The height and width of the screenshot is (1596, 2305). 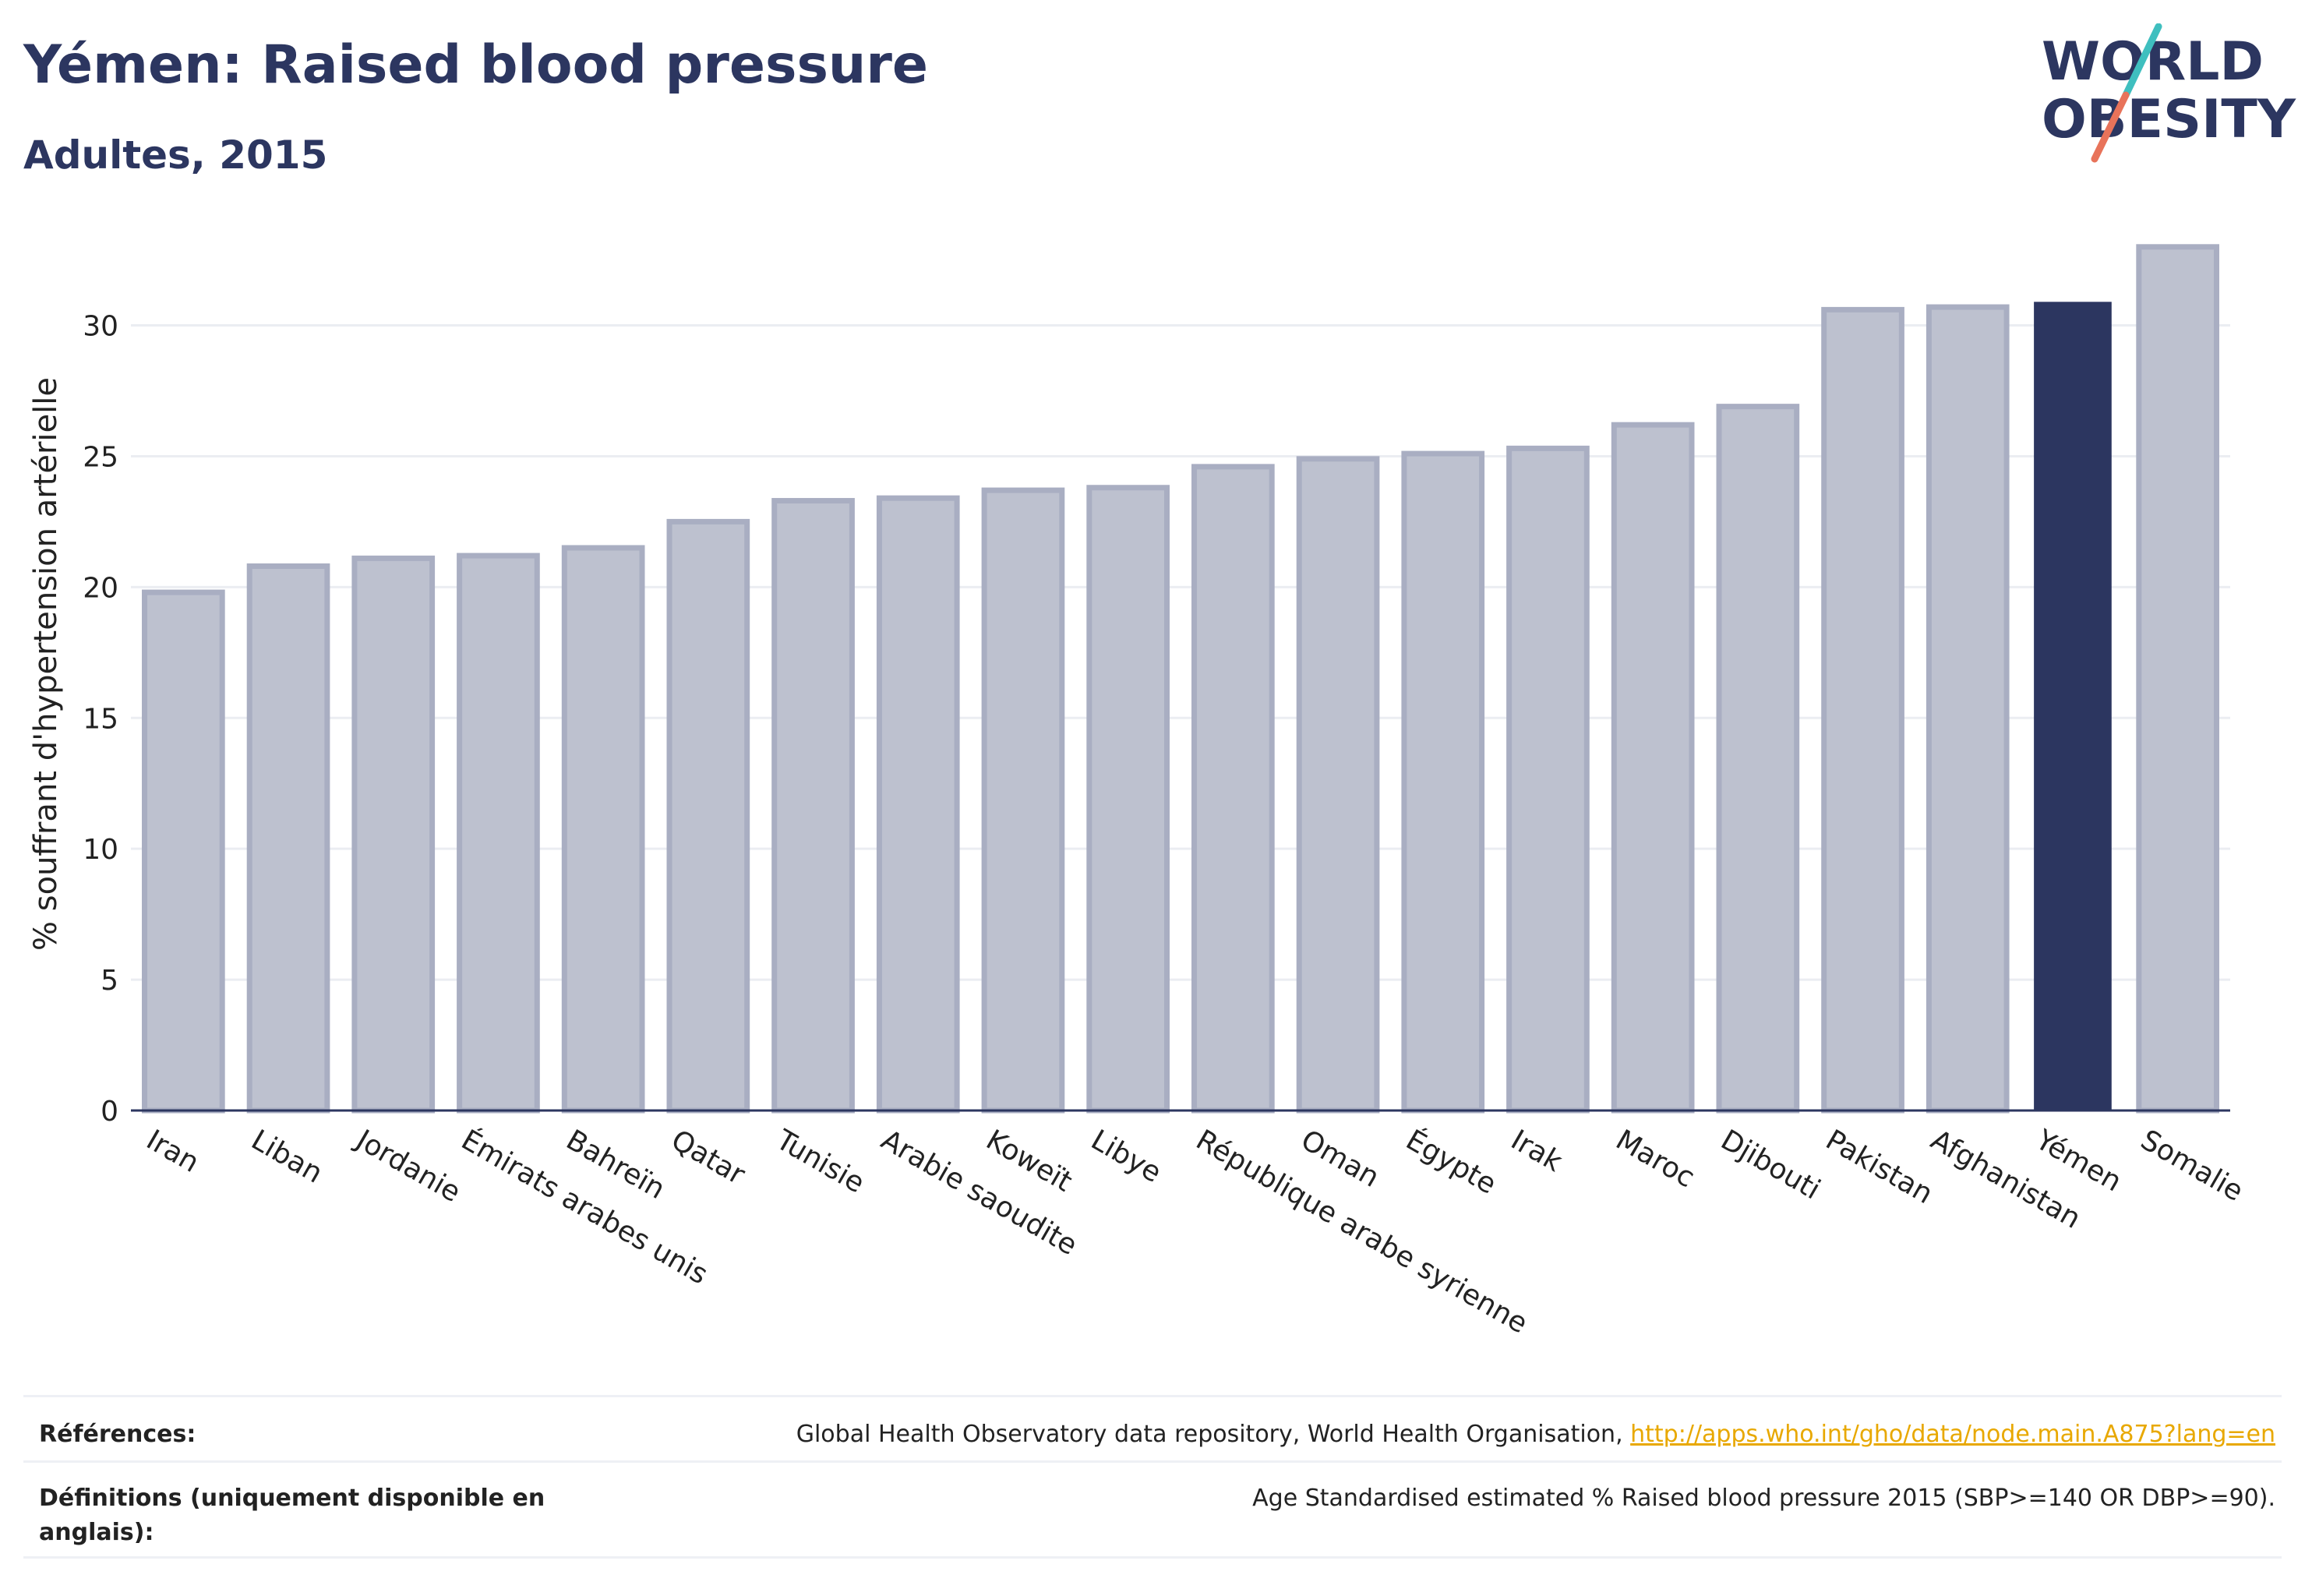 What do you see at coordinates (117, 1434) in the screenshot?
I see `references-label: Références:` at bounding box center [117, 1434].